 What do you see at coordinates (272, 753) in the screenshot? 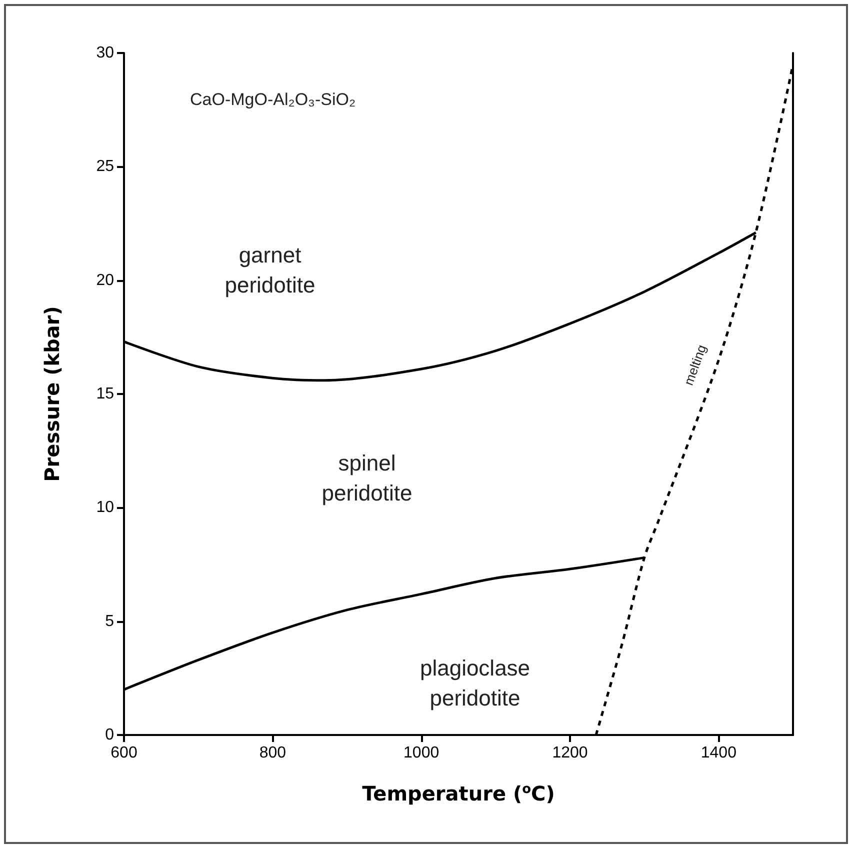
I see `x-tick-label: 800` at bounding box center [272, 753].